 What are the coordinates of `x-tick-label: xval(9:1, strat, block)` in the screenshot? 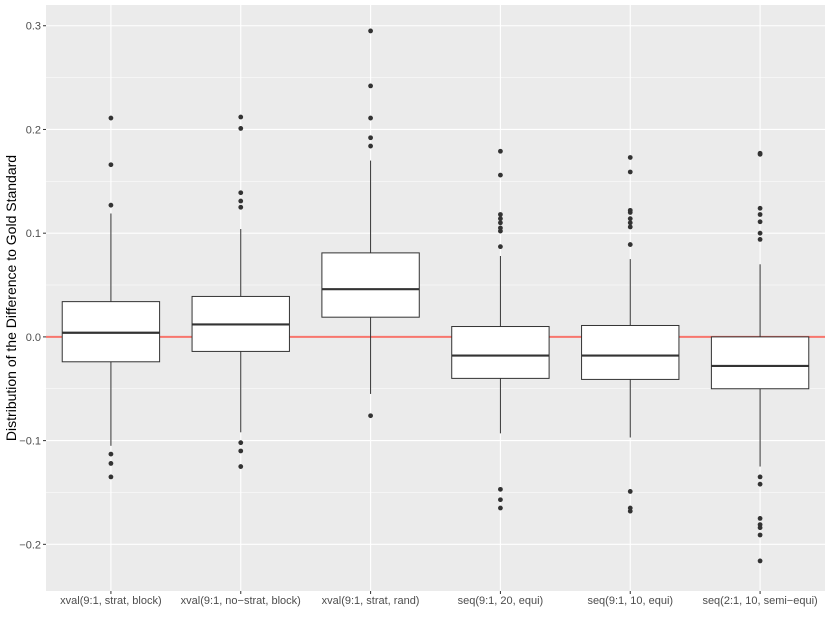 It's located at (110, 601).